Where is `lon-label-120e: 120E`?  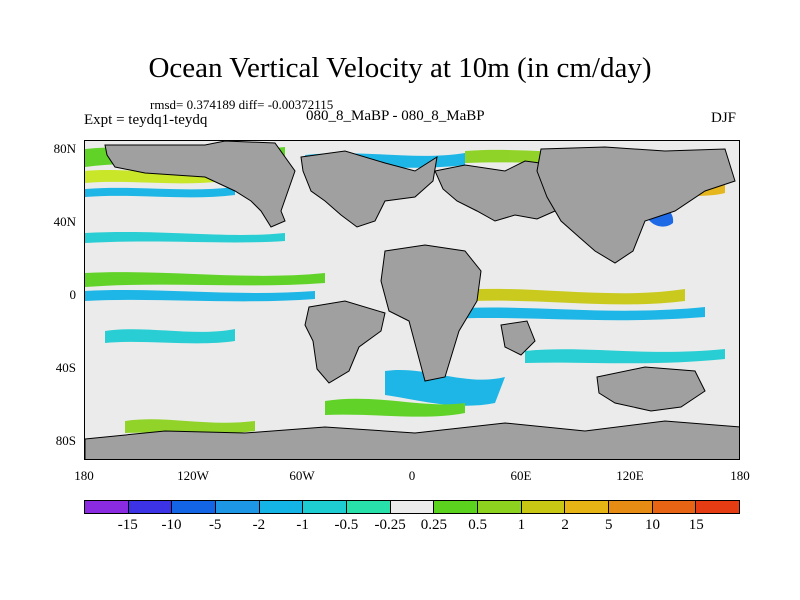 lon-label-120e: 120E is located at coordinates (630, 475).